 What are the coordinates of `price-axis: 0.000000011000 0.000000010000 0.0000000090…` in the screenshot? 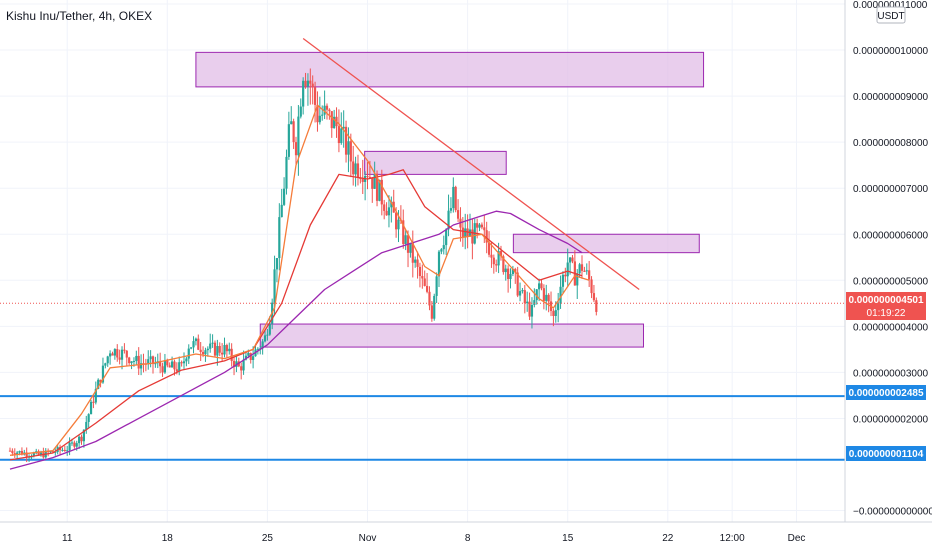 It's located at (888, 261).